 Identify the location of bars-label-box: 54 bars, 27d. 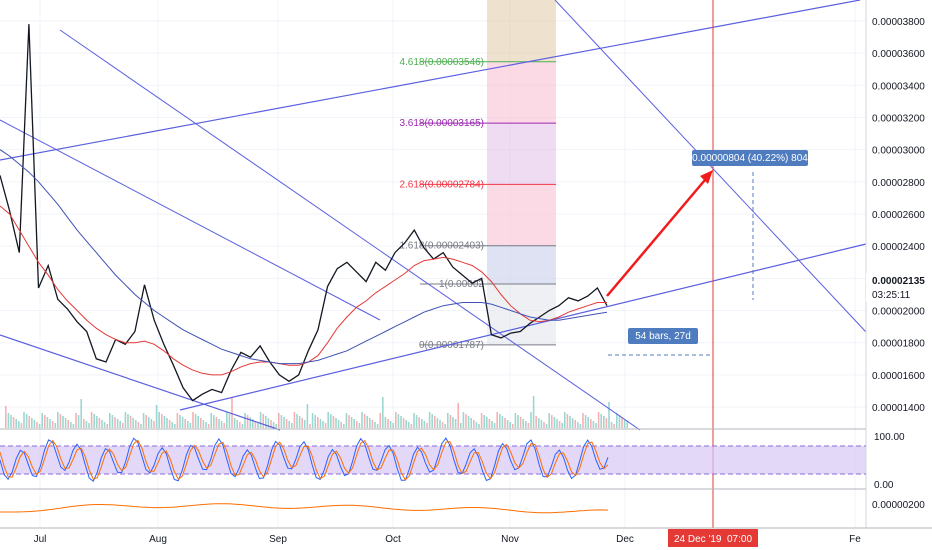
(663, 336).